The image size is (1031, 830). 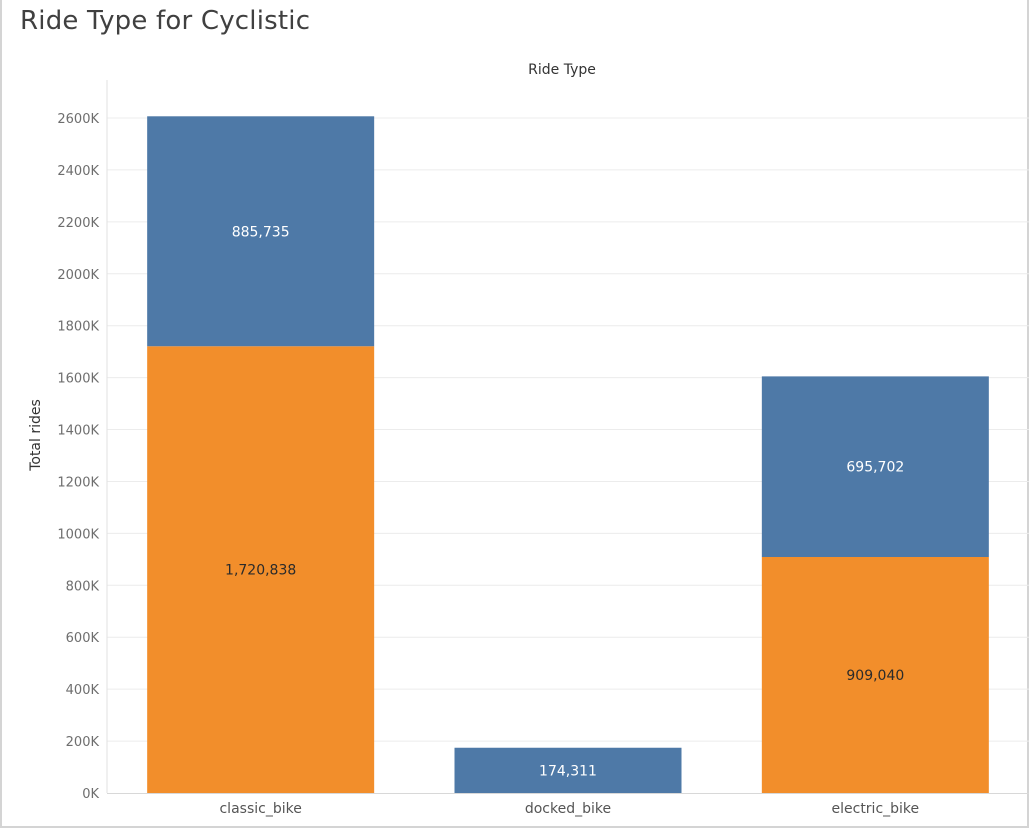 I want to click on y-tick-label: 800K, so click(x=83, y=586).